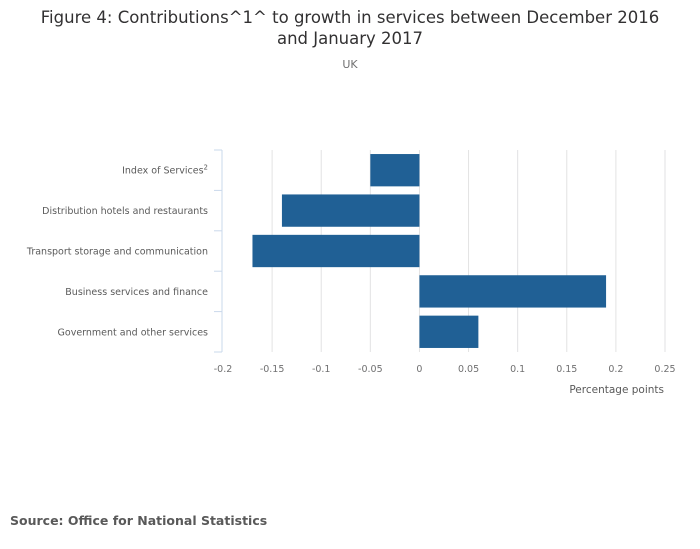  What do you see at coordinates (566, 369) in the screenshot?
I see `x-tick-label: 0.15` at bounding box center [566, 369].